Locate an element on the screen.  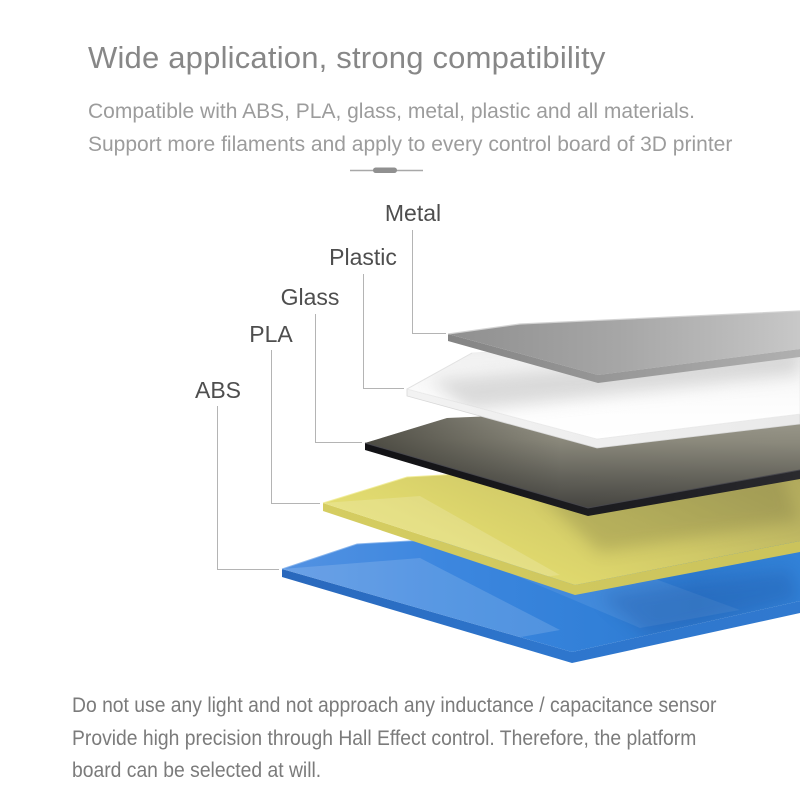
metal-layer is located at coordinates (623, 346).